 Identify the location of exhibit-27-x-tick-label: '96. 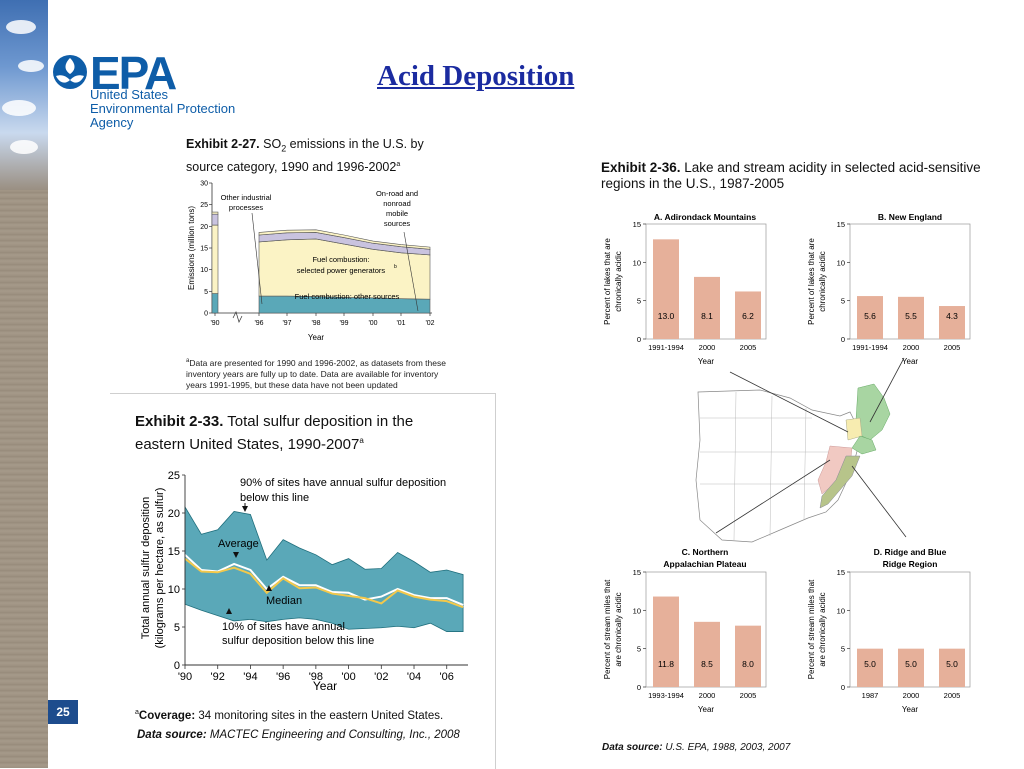
(258, 323).